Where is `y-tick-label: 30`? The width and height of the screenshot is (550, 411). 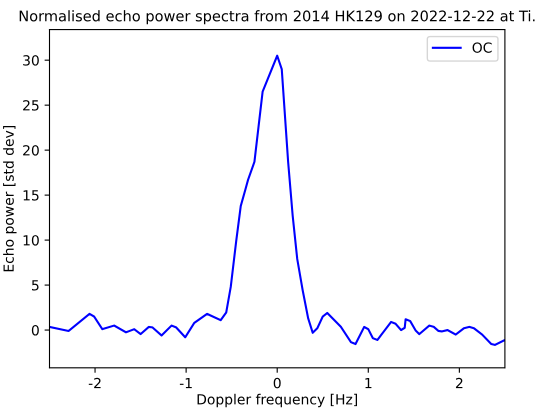
y-tick-label: 30 is located at coordinates (31, 60).